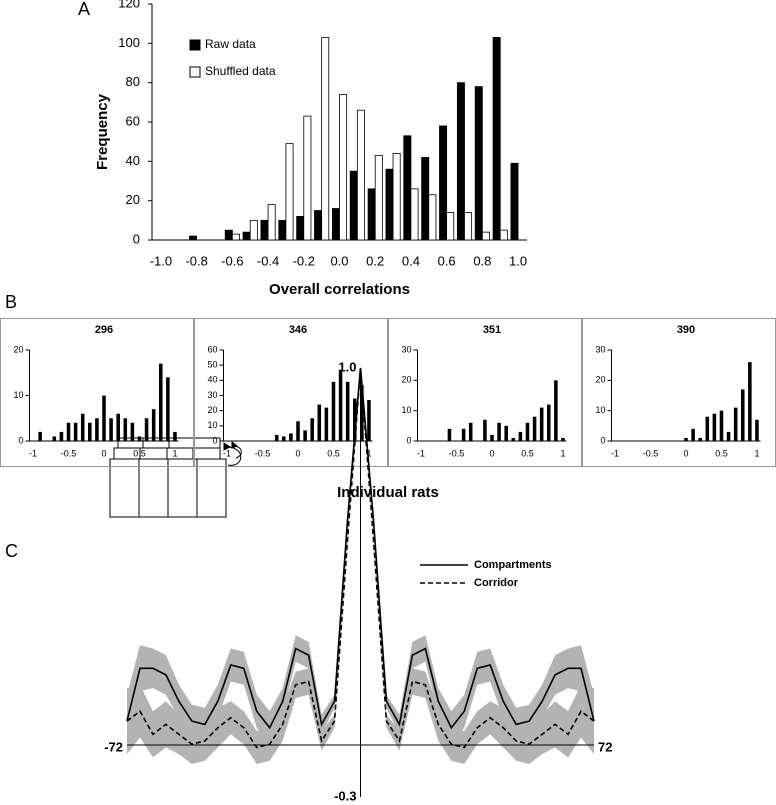  What do you see at coordinates (406, 349) in the screenshot?
I see `y-tick-label: 30` at bounding box center [406, 349].